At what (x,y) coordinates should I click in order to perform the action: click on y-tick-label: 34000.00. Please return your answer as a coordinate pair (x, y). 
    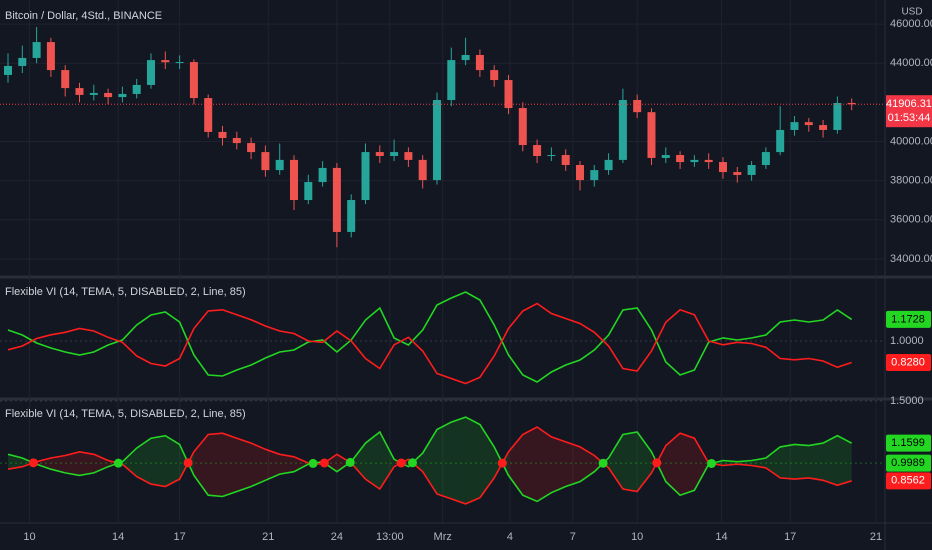
    Looking at the image, I should click on (911, 259).